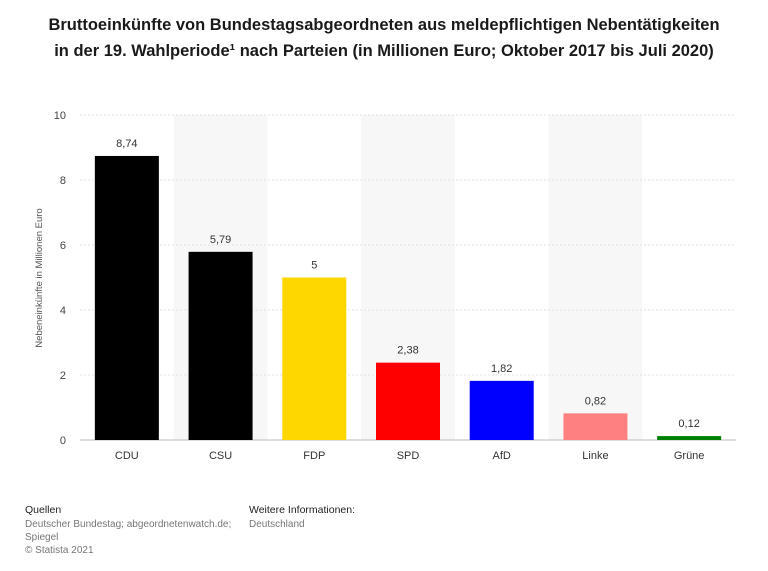 This screenshot has height=571, width=768. Describe the element at coordinates (407, 351) in the screenshot. I see `value-label: 2,38` at that location.